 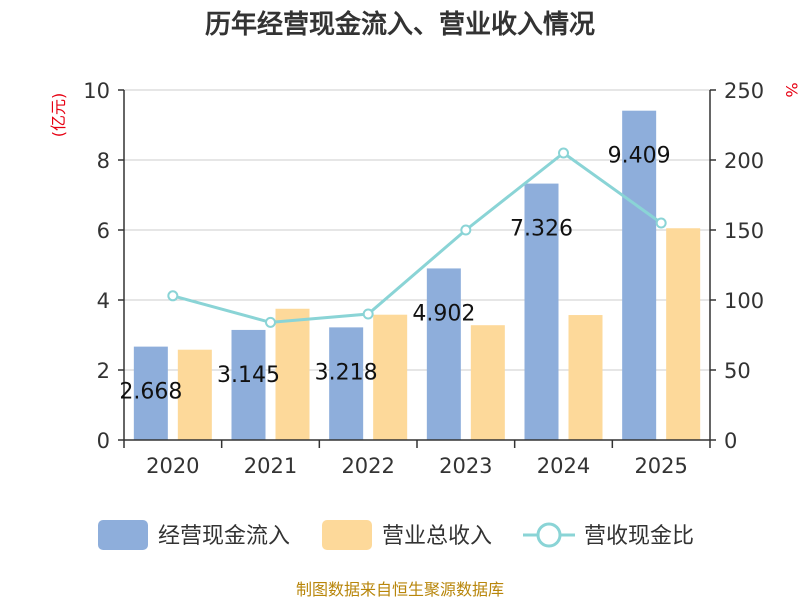 What do you see at coordinates (58, 115) in the screenshot?
I see `y-left-unit: (亿元)` at bounding box center [58, 115].